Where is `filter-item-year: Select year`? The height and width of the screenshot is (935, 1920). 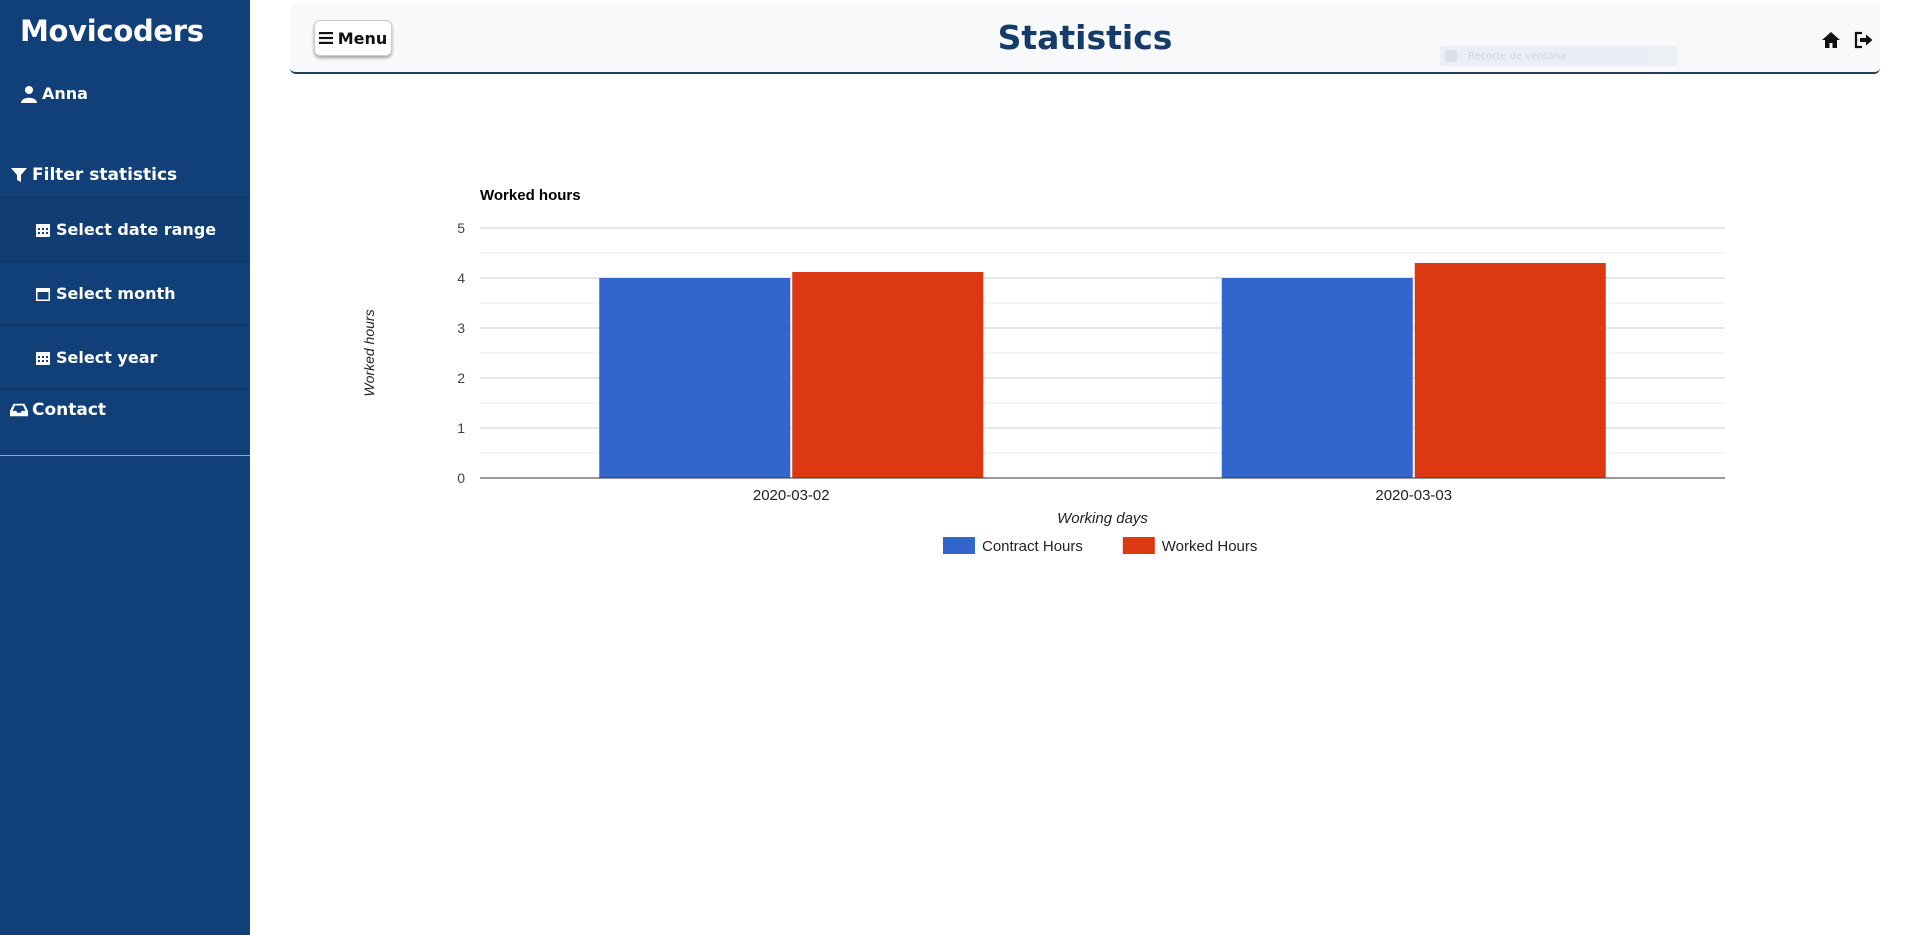
filter-item-year: Select year is located at coordinates (125, 358).